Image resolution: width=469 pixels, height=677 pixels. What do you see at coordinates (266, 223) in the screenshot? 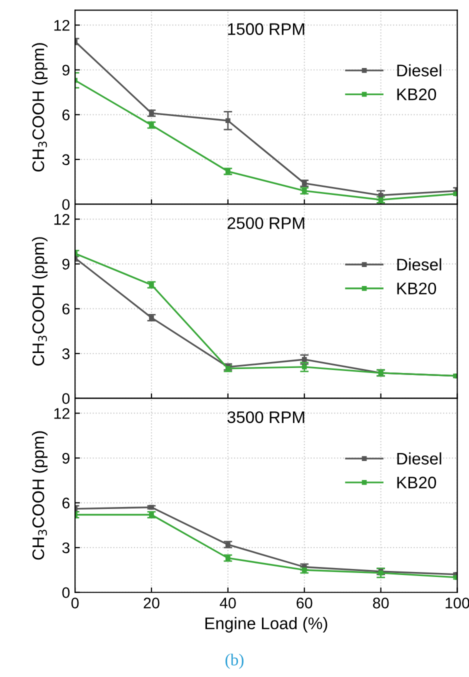
I see `text: 2500 RPM` at bounding box center [266, 223].